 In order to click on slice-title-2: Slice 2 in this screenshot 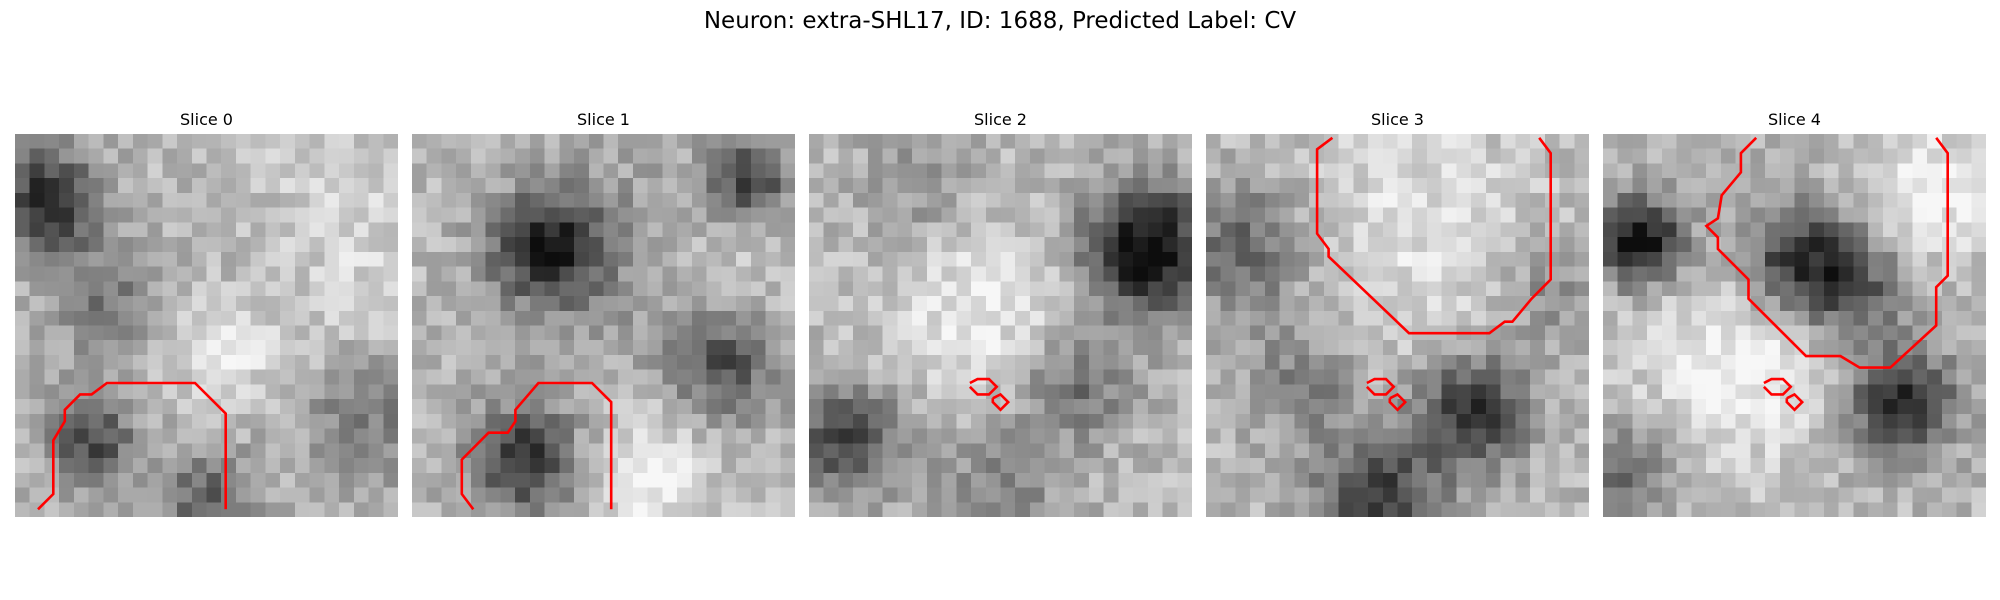, I will do `click(1000, 119)`.